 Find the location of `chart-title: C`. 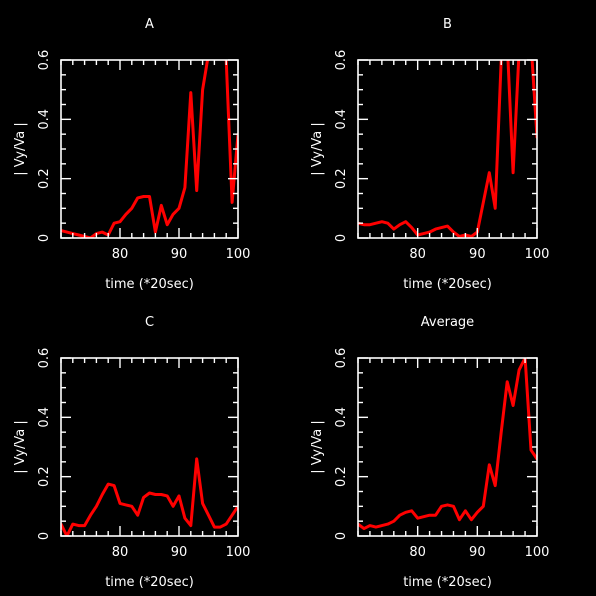

chart-title: C is located at coordinates (149, 322).